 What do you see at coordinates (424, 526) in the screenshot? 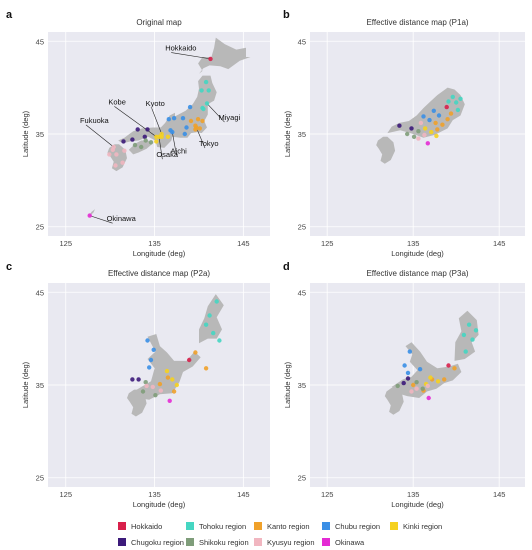
I see `legend-item-kinki: Kinki region` at bounding box center [424, 526].